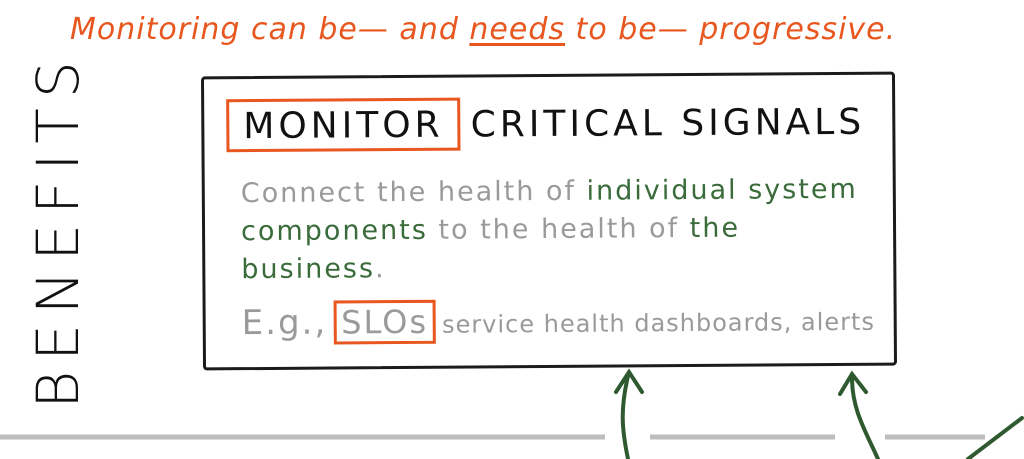  I want to click on desc-part-3: to the health of, so click(558, 229).